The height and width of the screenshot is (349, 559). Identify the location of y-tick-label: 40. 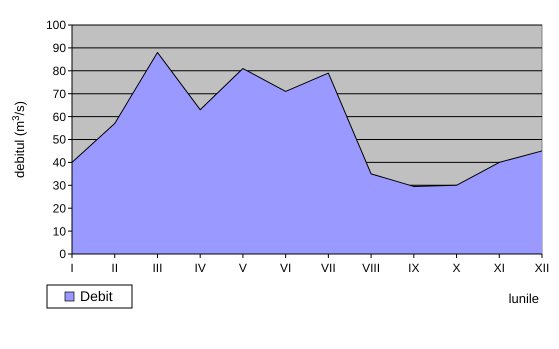
(59, 163).